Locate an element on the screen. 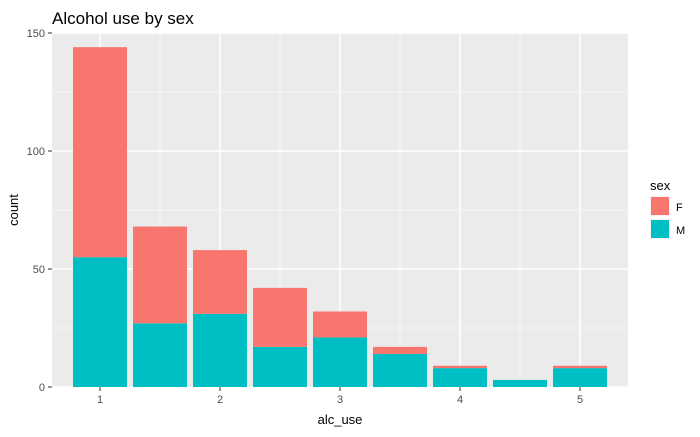 This screenshot has width=700, height=437. bar-M-4.5 is located at coordinates (520, 383).